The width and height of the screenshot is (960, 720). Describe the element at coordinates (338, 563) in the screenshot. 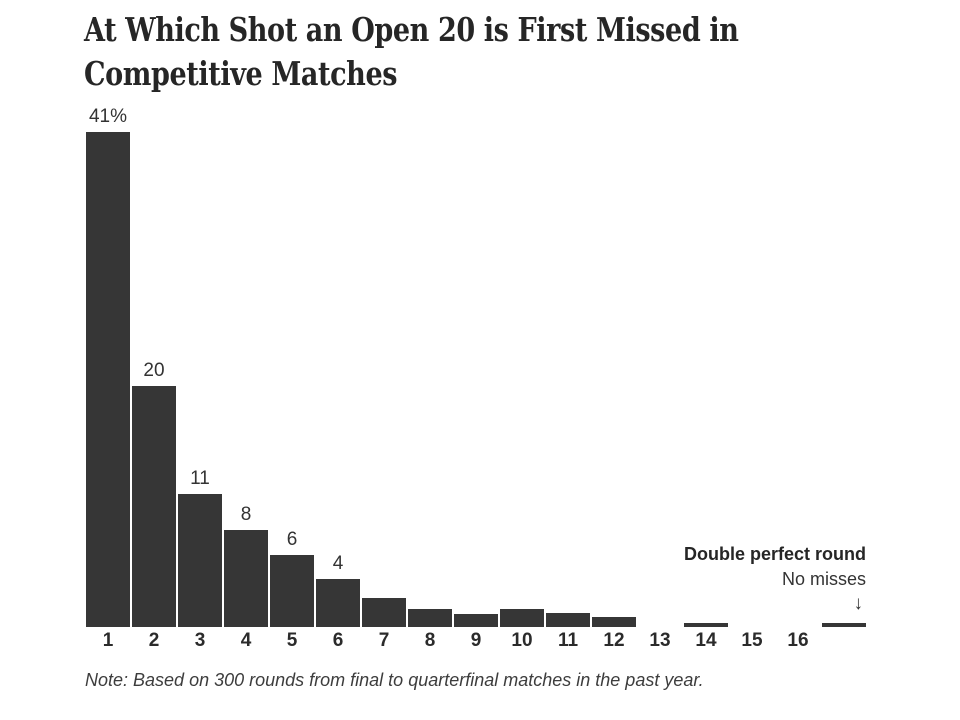

I see `bar-value-label: 4` at that location.